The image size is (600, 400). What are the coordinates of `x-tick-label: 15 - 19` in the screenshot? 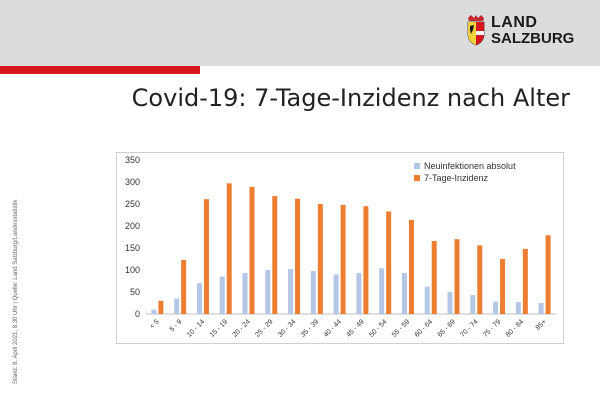 It's located at (219, 328).